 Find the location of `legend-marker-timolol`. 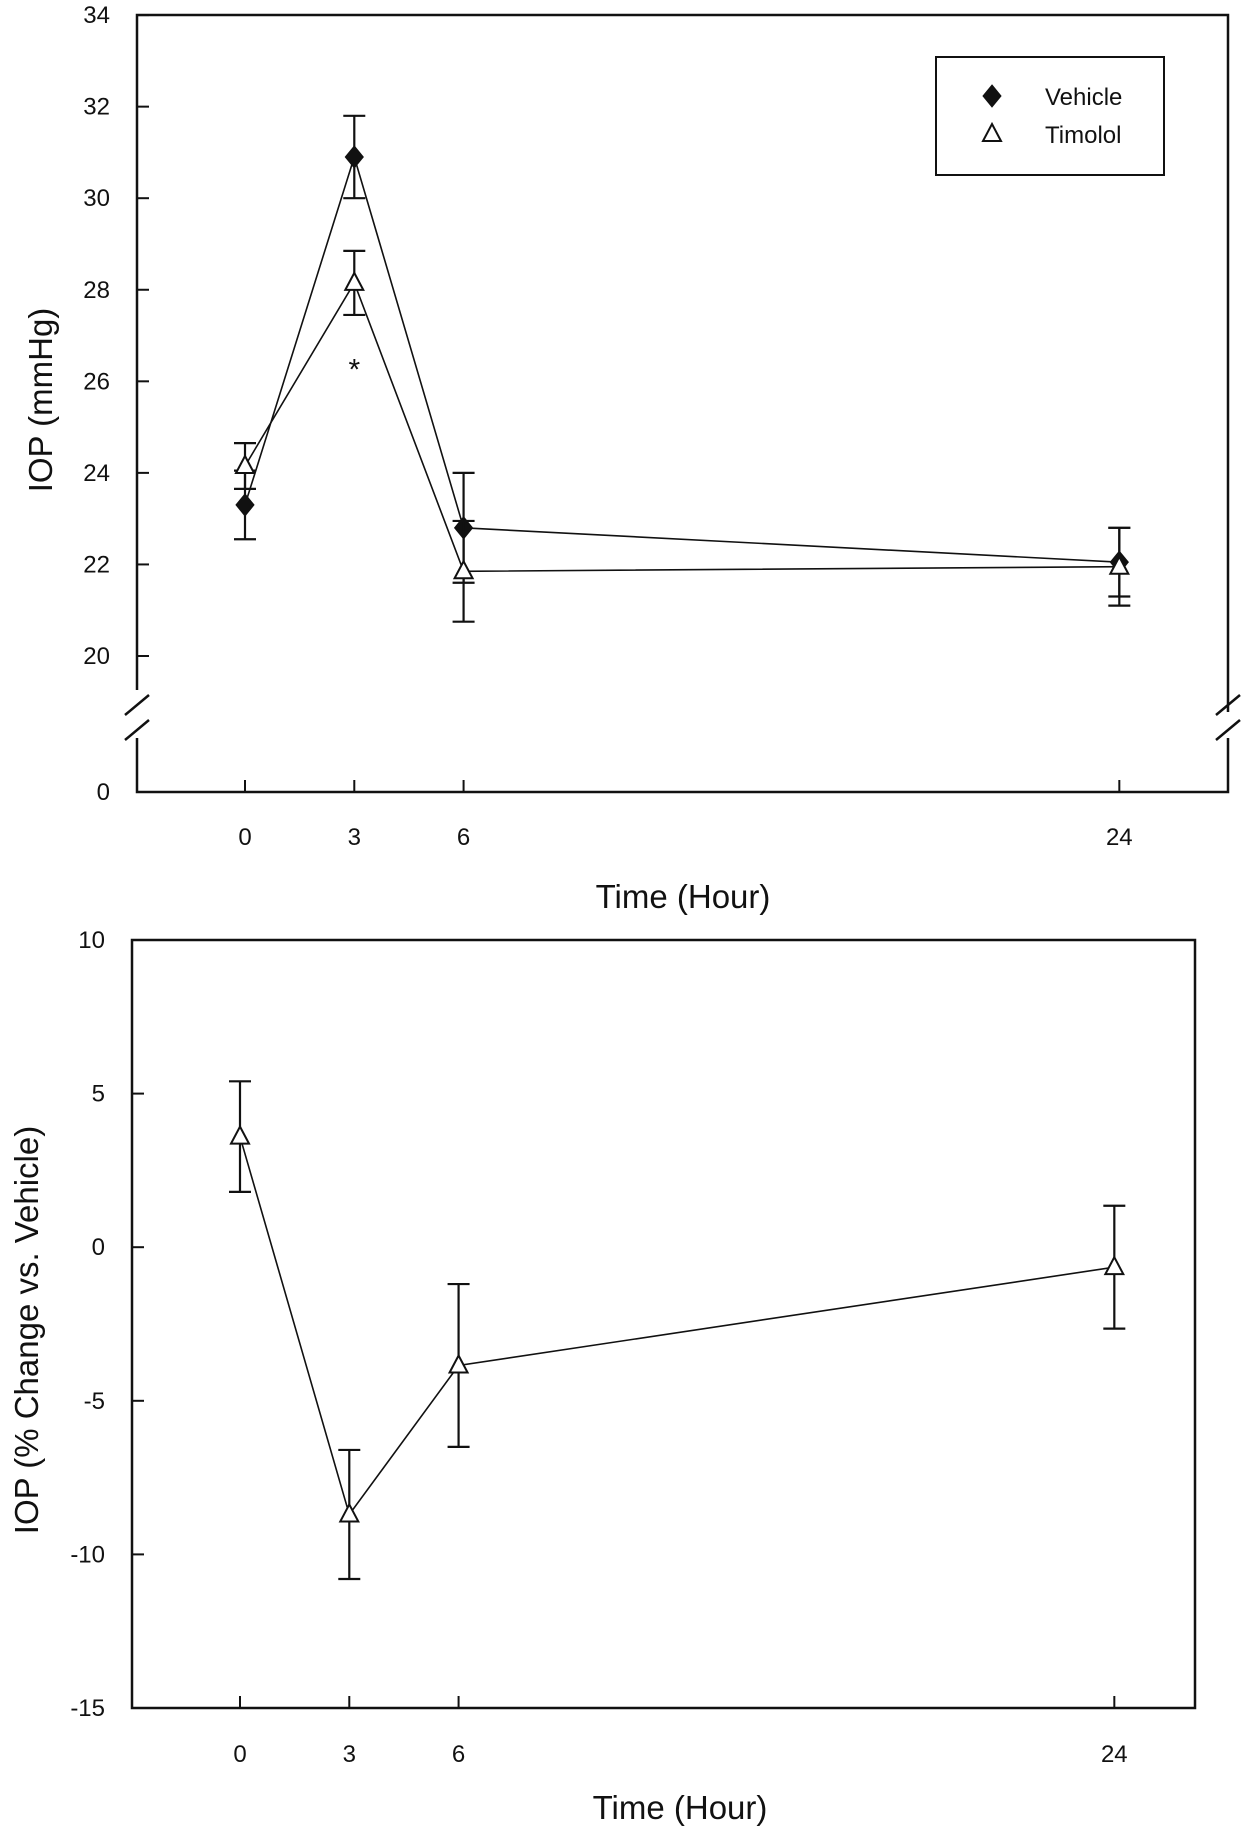

legend-marker-timolol is located at coordinates (992, 131).